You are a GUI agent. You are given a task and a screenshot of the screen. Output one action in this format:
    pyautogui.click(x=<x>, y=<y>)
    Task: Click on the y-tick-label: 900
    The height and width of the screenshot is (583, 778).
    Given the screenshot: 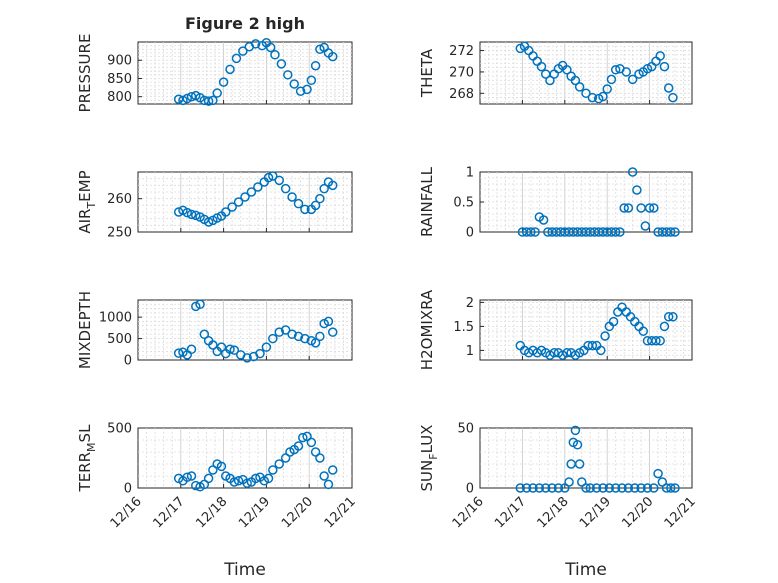 What is the action you would take?
    pyautogui.click(x=119, y=61)
    